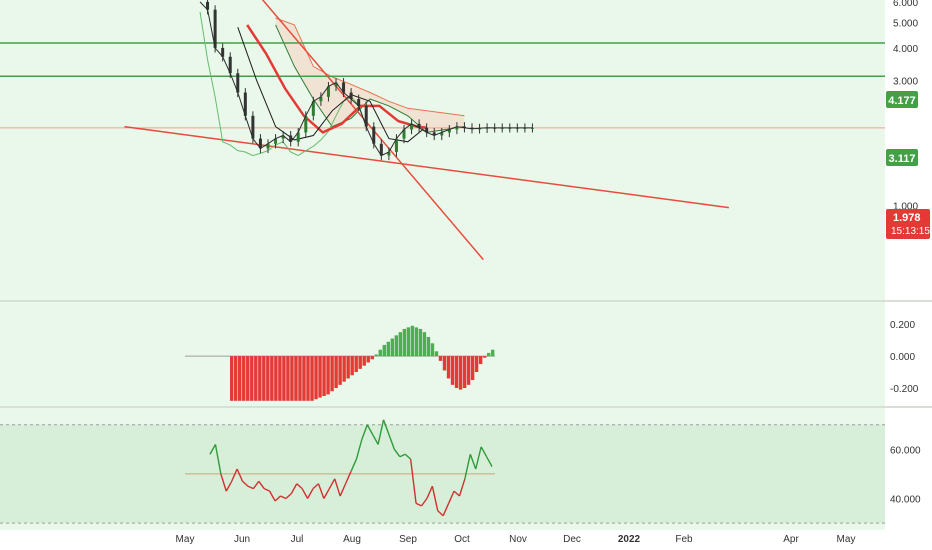 Image resolution: width=932 pixels, height=550 pixels. Describe the element at coordinates (902, 357) in the screenshot. I see `oscillator-tick-label: 0.000` at that location.